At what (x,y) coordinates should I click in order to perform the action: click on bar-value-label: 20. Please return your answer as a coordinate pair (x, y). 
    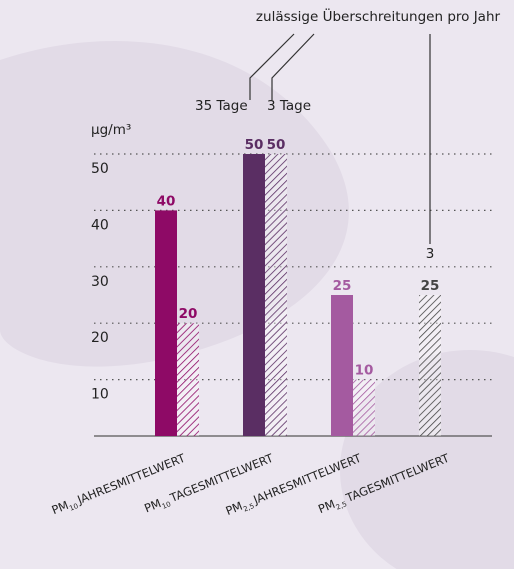
    Looking at the image, I should click on (188, 314).